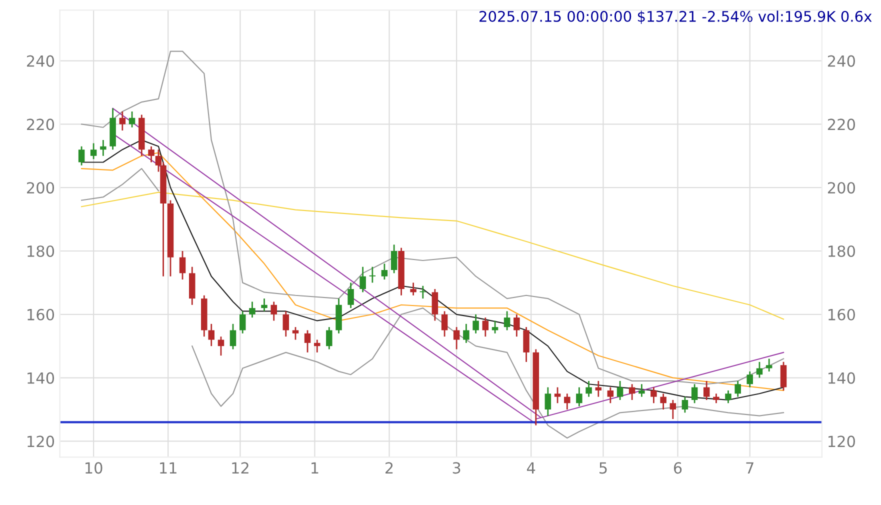  What do you see at coordinates (841, 442) in the screenshot?
I see `y2-tick-label: 120` at bounding box center [841, 442].